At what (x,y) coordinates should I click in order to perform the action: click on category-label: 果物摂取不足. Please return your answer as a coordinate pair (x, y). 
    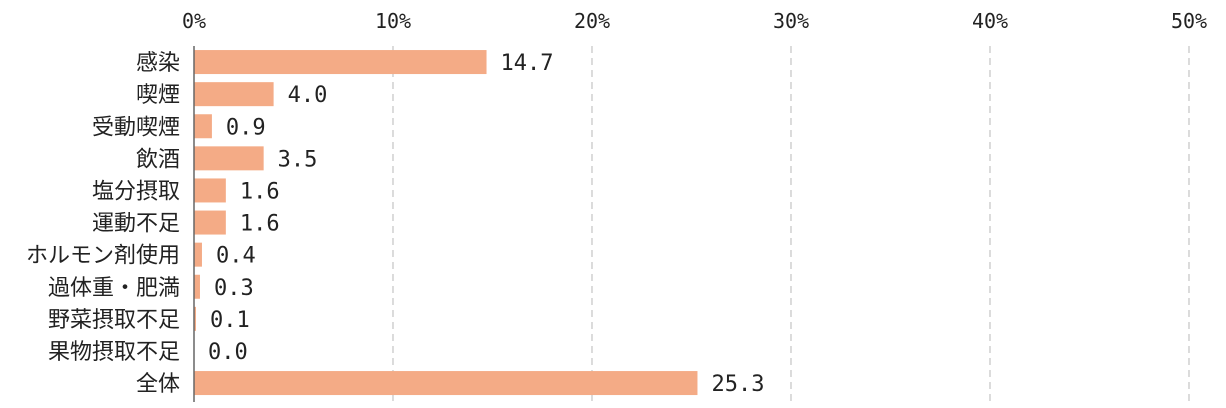
    Looking at the image, I should click on (114, 352).